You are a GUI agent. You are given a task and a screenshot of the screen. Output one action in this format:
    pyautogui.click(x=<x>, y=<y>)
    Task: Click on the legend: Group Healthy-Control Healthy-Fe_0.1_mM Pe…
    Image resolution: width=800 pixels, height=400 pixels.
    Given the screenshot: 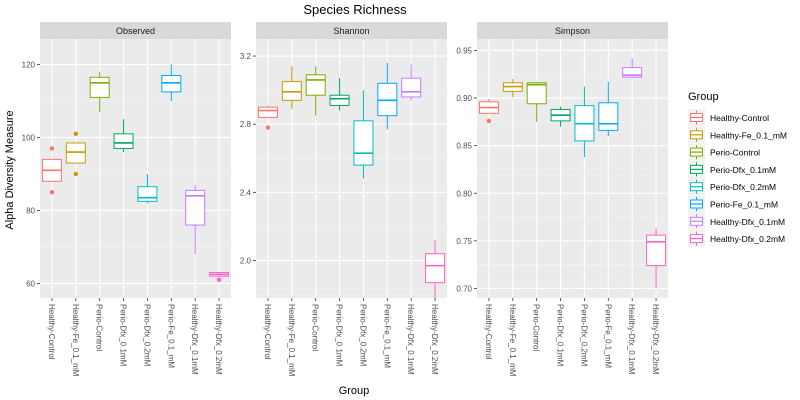 What is the action you would take?
    pyautogui.click(x=737, y=169)
    